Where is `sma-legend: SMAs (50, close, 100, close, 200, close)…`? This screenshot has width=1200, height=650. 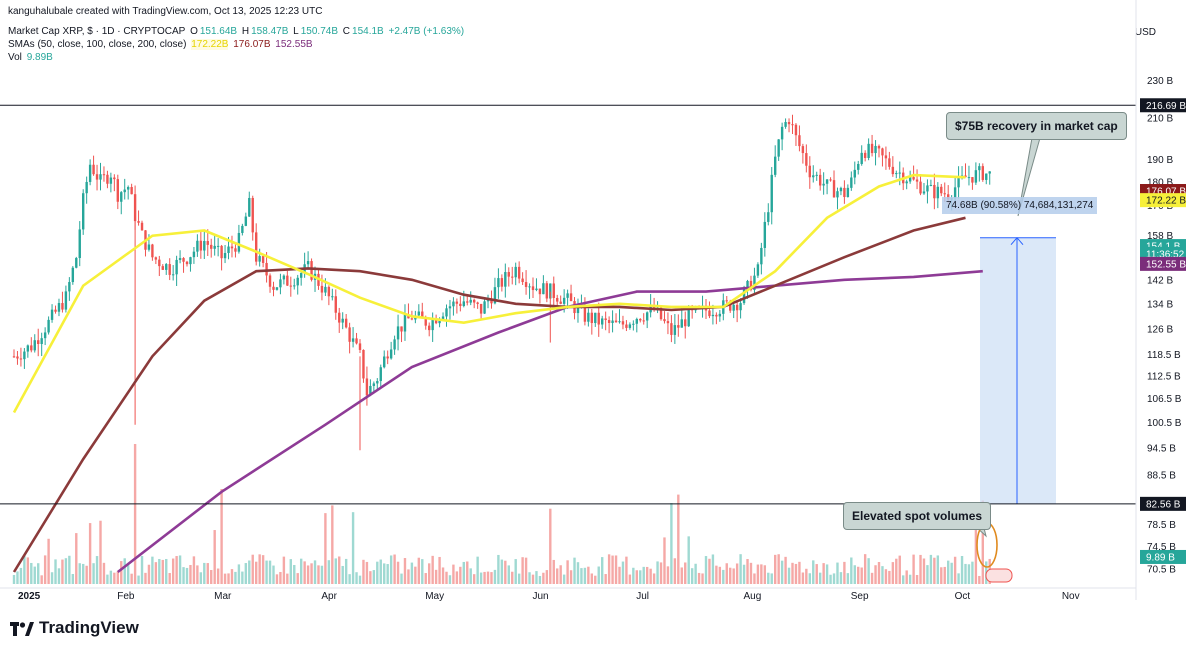 sma-legend: SMAs (50, close, 100, close, 200, close)… is located at coordinates (161, 44).